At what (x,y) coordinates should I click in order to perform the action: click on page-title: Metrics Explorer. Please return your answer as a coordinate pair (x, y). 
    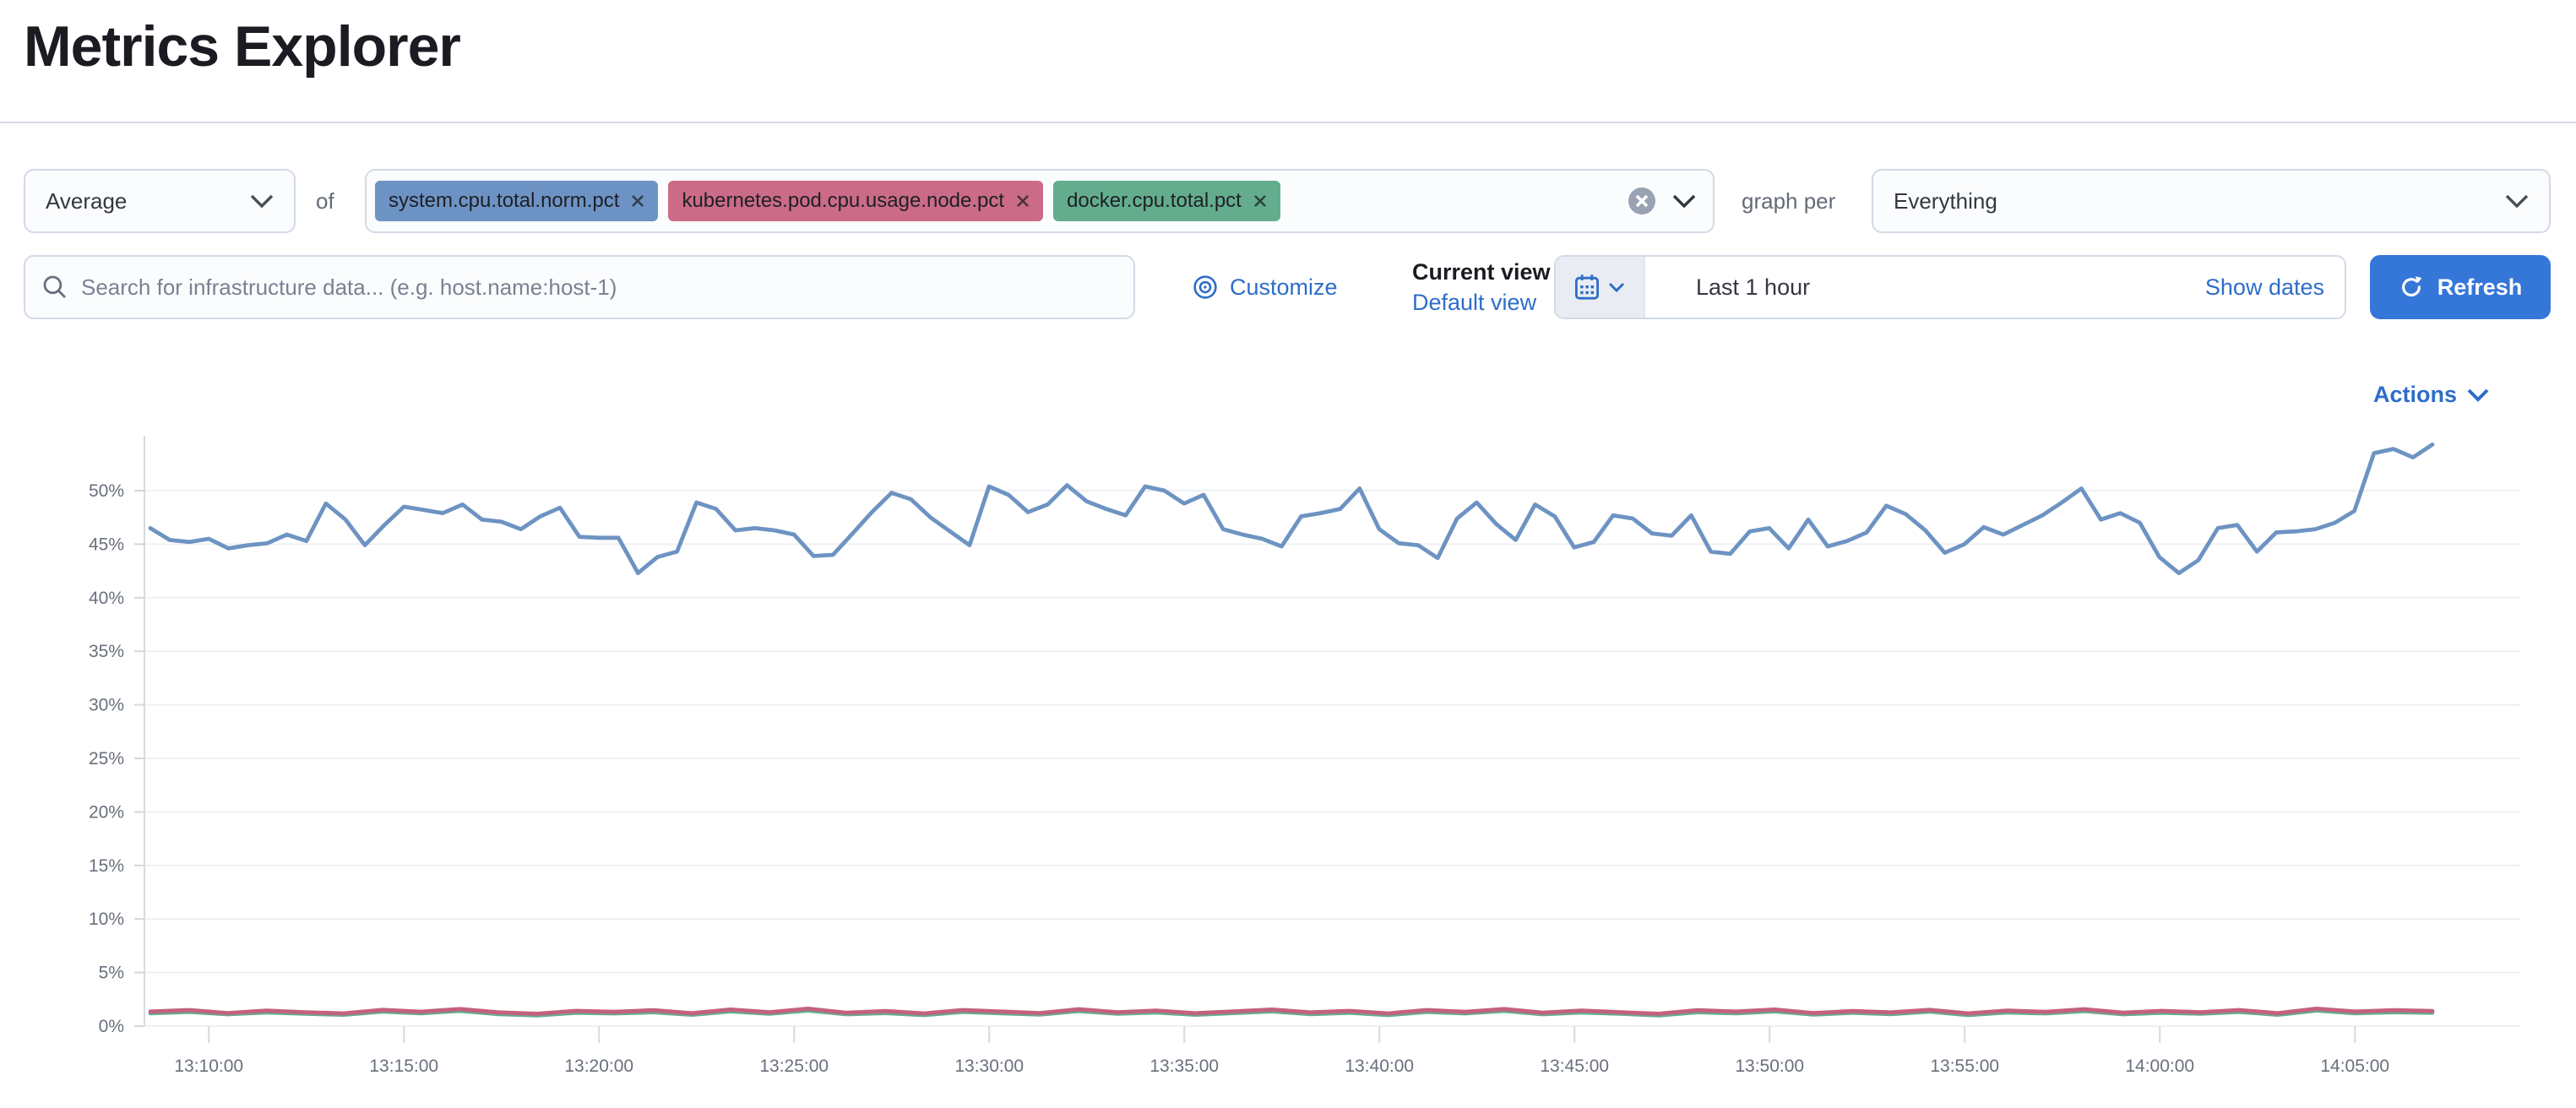
    Looking at the image, I should click on (242, 46).